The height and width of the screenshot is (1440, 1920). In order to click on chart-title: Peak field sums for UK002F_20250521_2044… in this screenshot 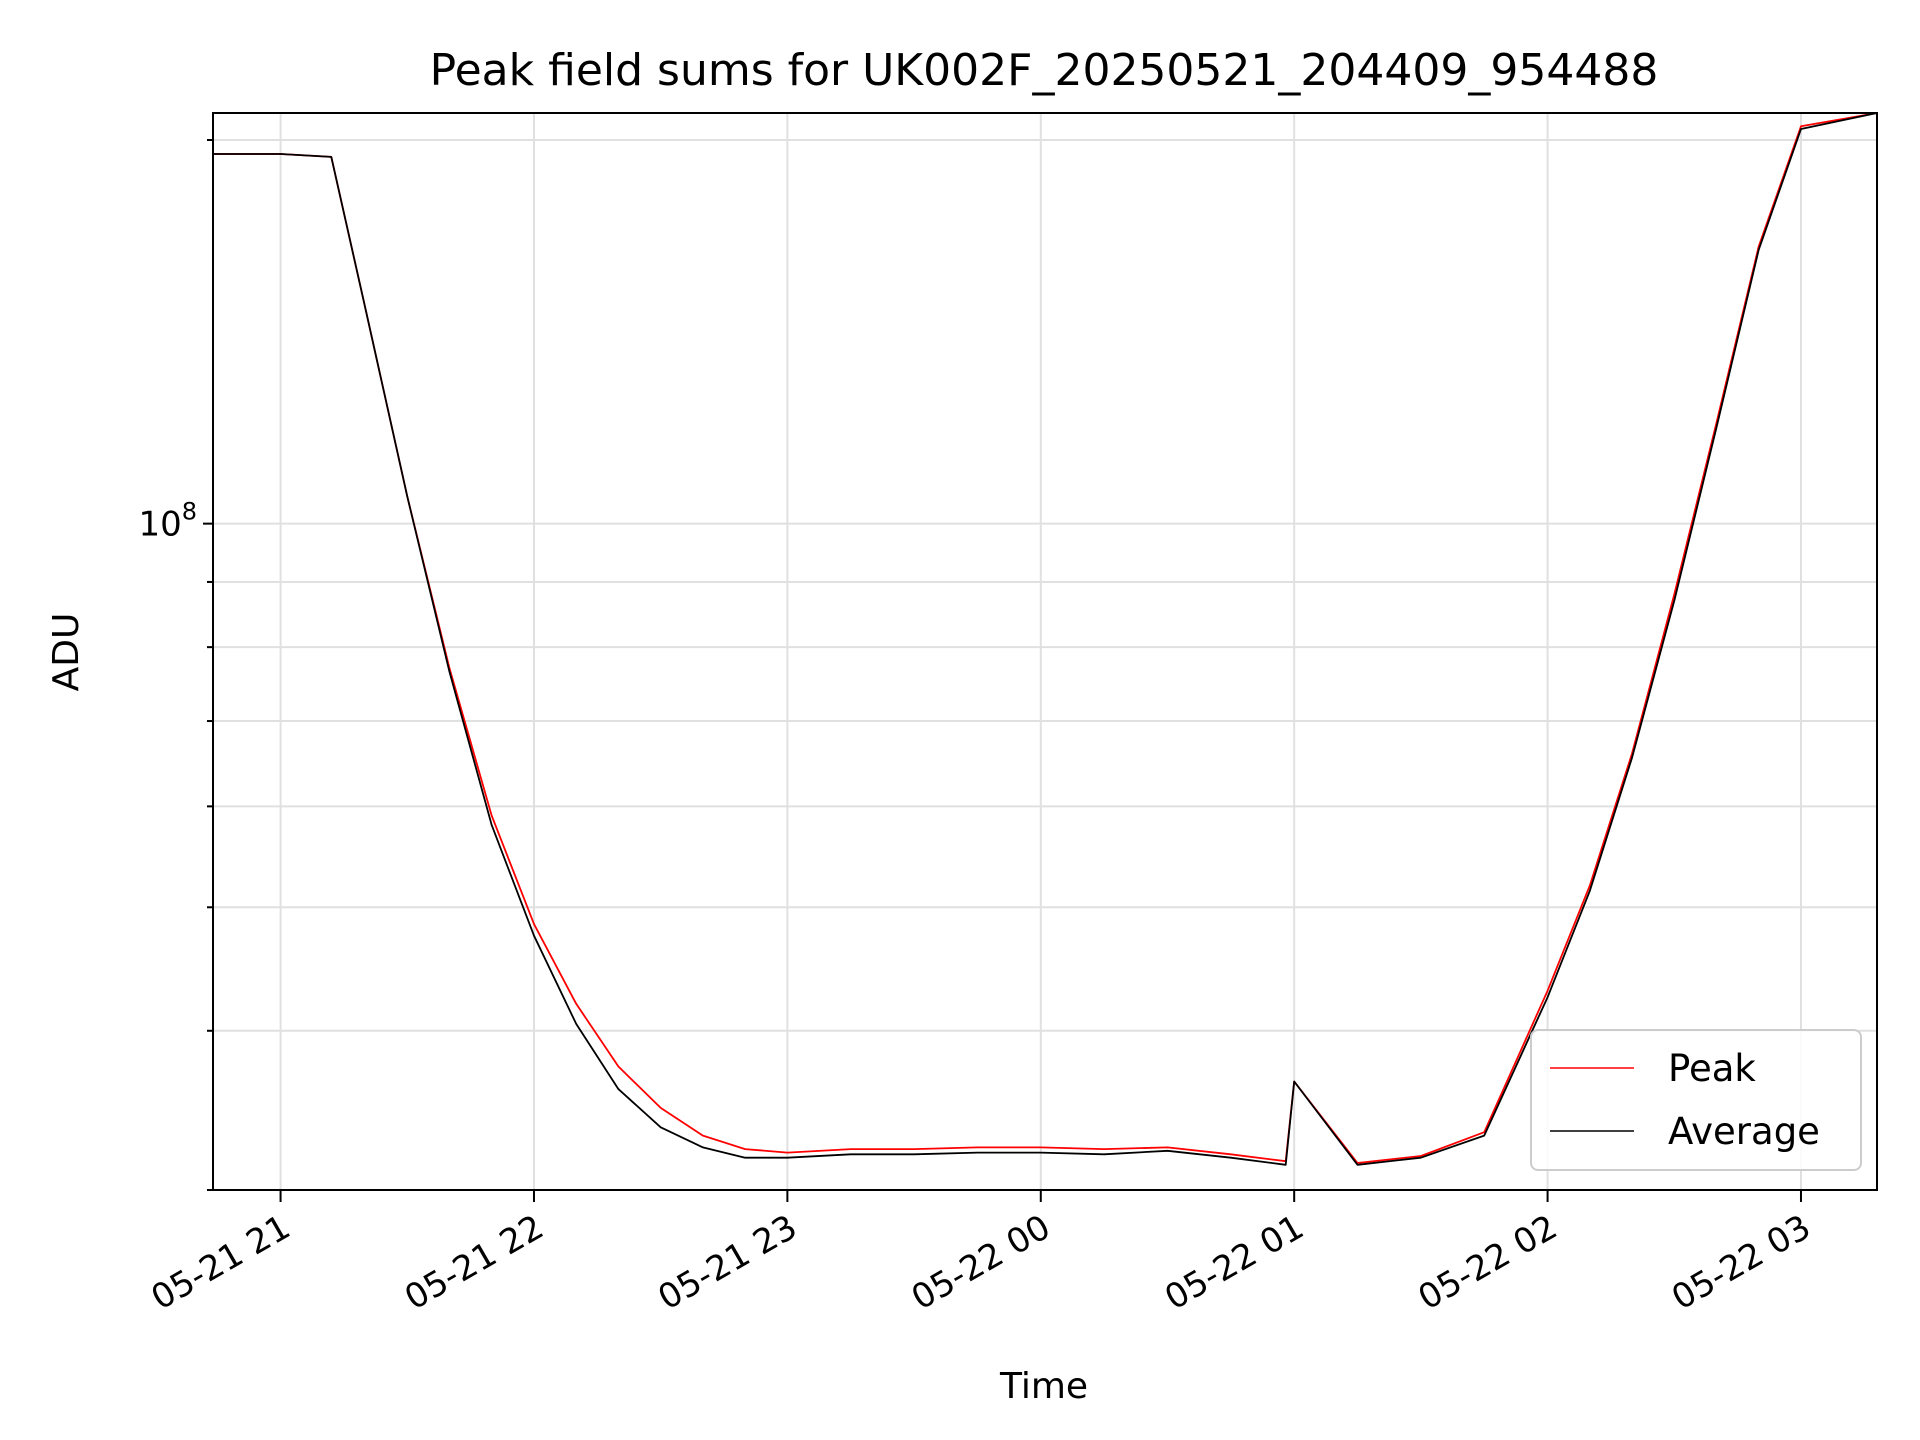, I will do `click(1044, 70)`.